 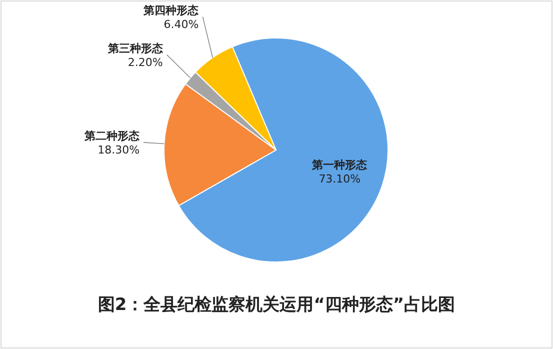 What do you see at coordinates (135, 48) in the screenshot?
I see `slice-label: 第三种形态` at bounding box center [135, 48].